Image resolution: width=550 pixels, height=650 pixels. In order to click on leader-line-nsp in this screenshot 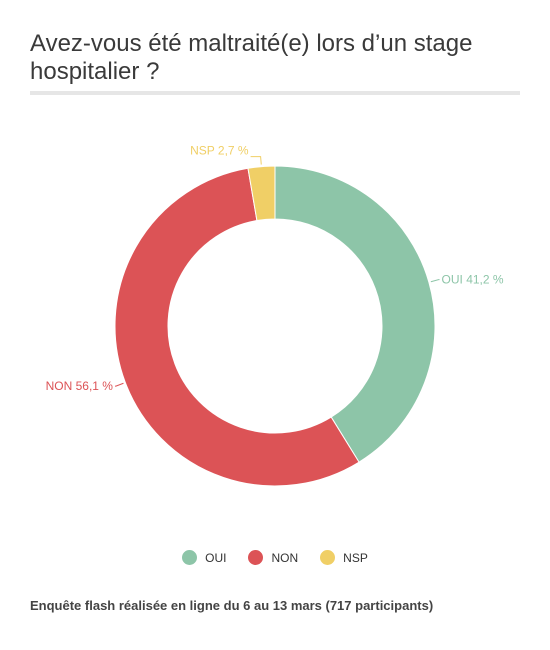, I will do `click(256, 160)`.